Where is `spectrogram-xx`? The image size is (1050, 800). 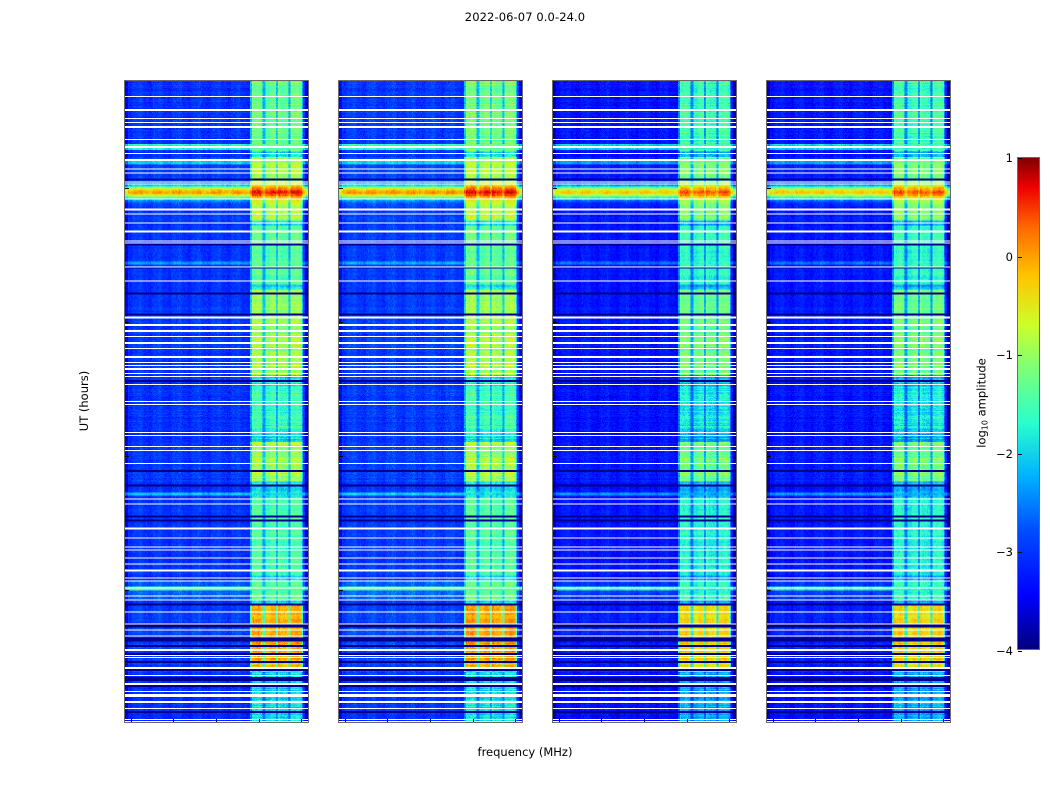
spectrogram-xx is located at coordinates (216, 401).